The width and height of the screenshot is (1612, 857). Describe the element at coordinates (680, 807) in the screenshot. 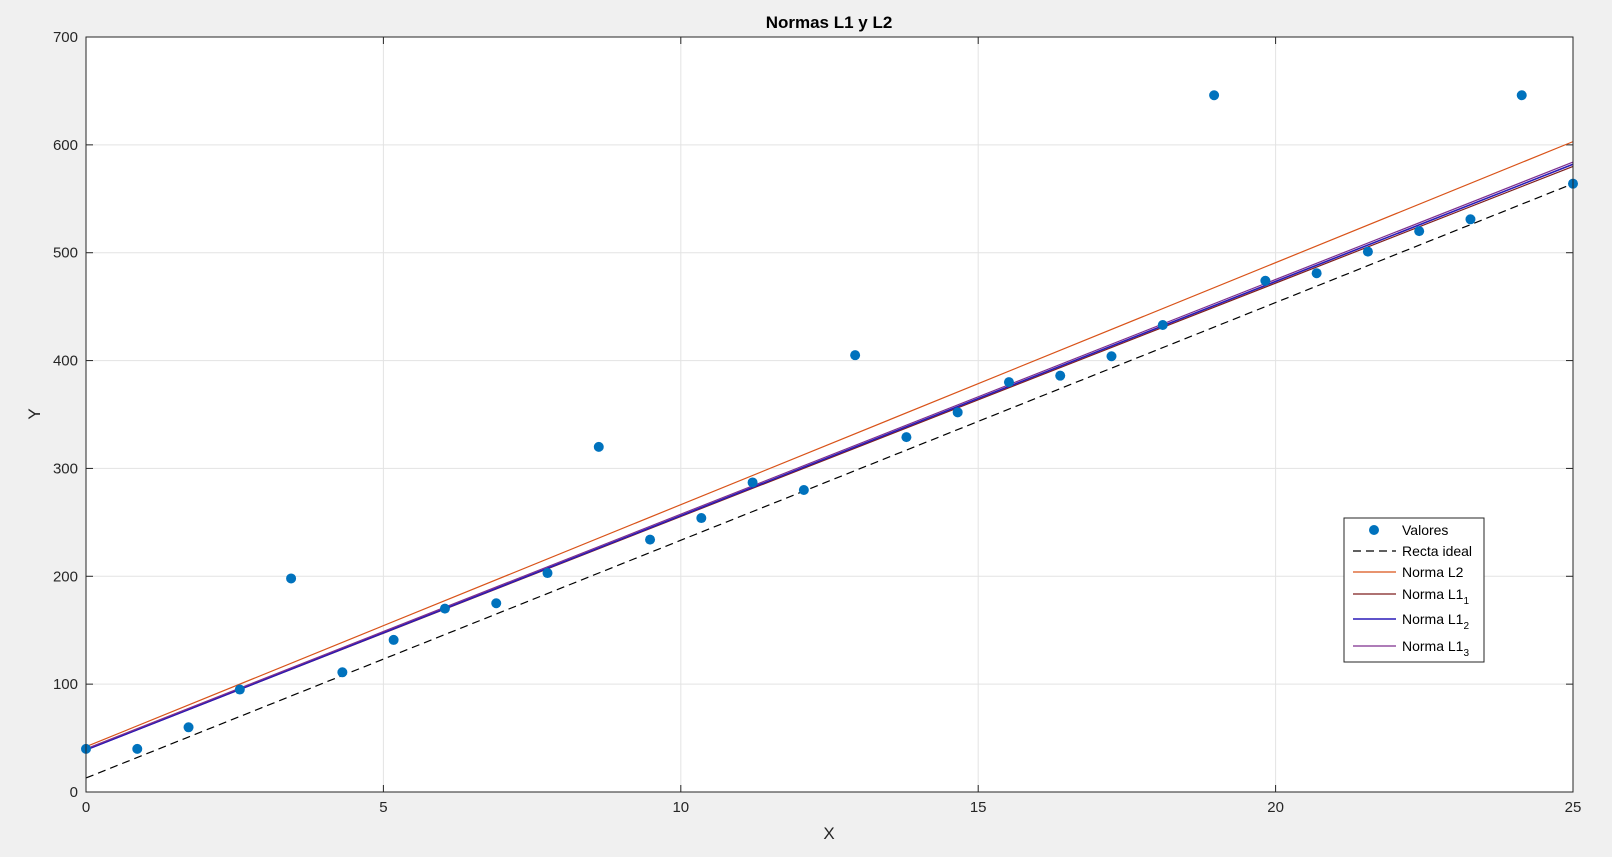

I see `x-tick-label: 10` at that location.